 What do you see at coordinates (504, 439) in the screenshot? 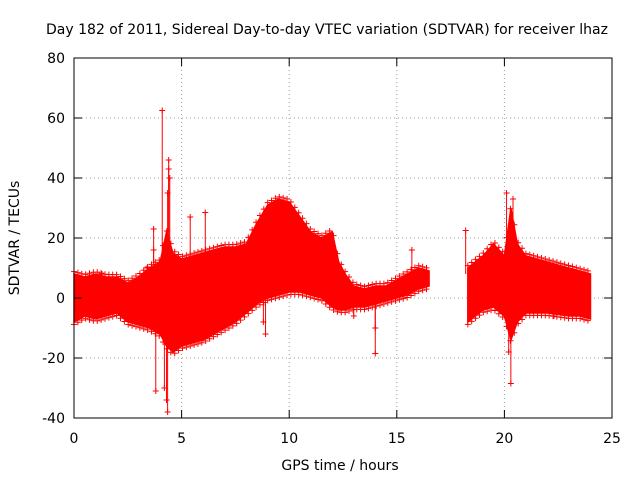
I see `x-tick-label: 20` at bounding box center [504, 439].